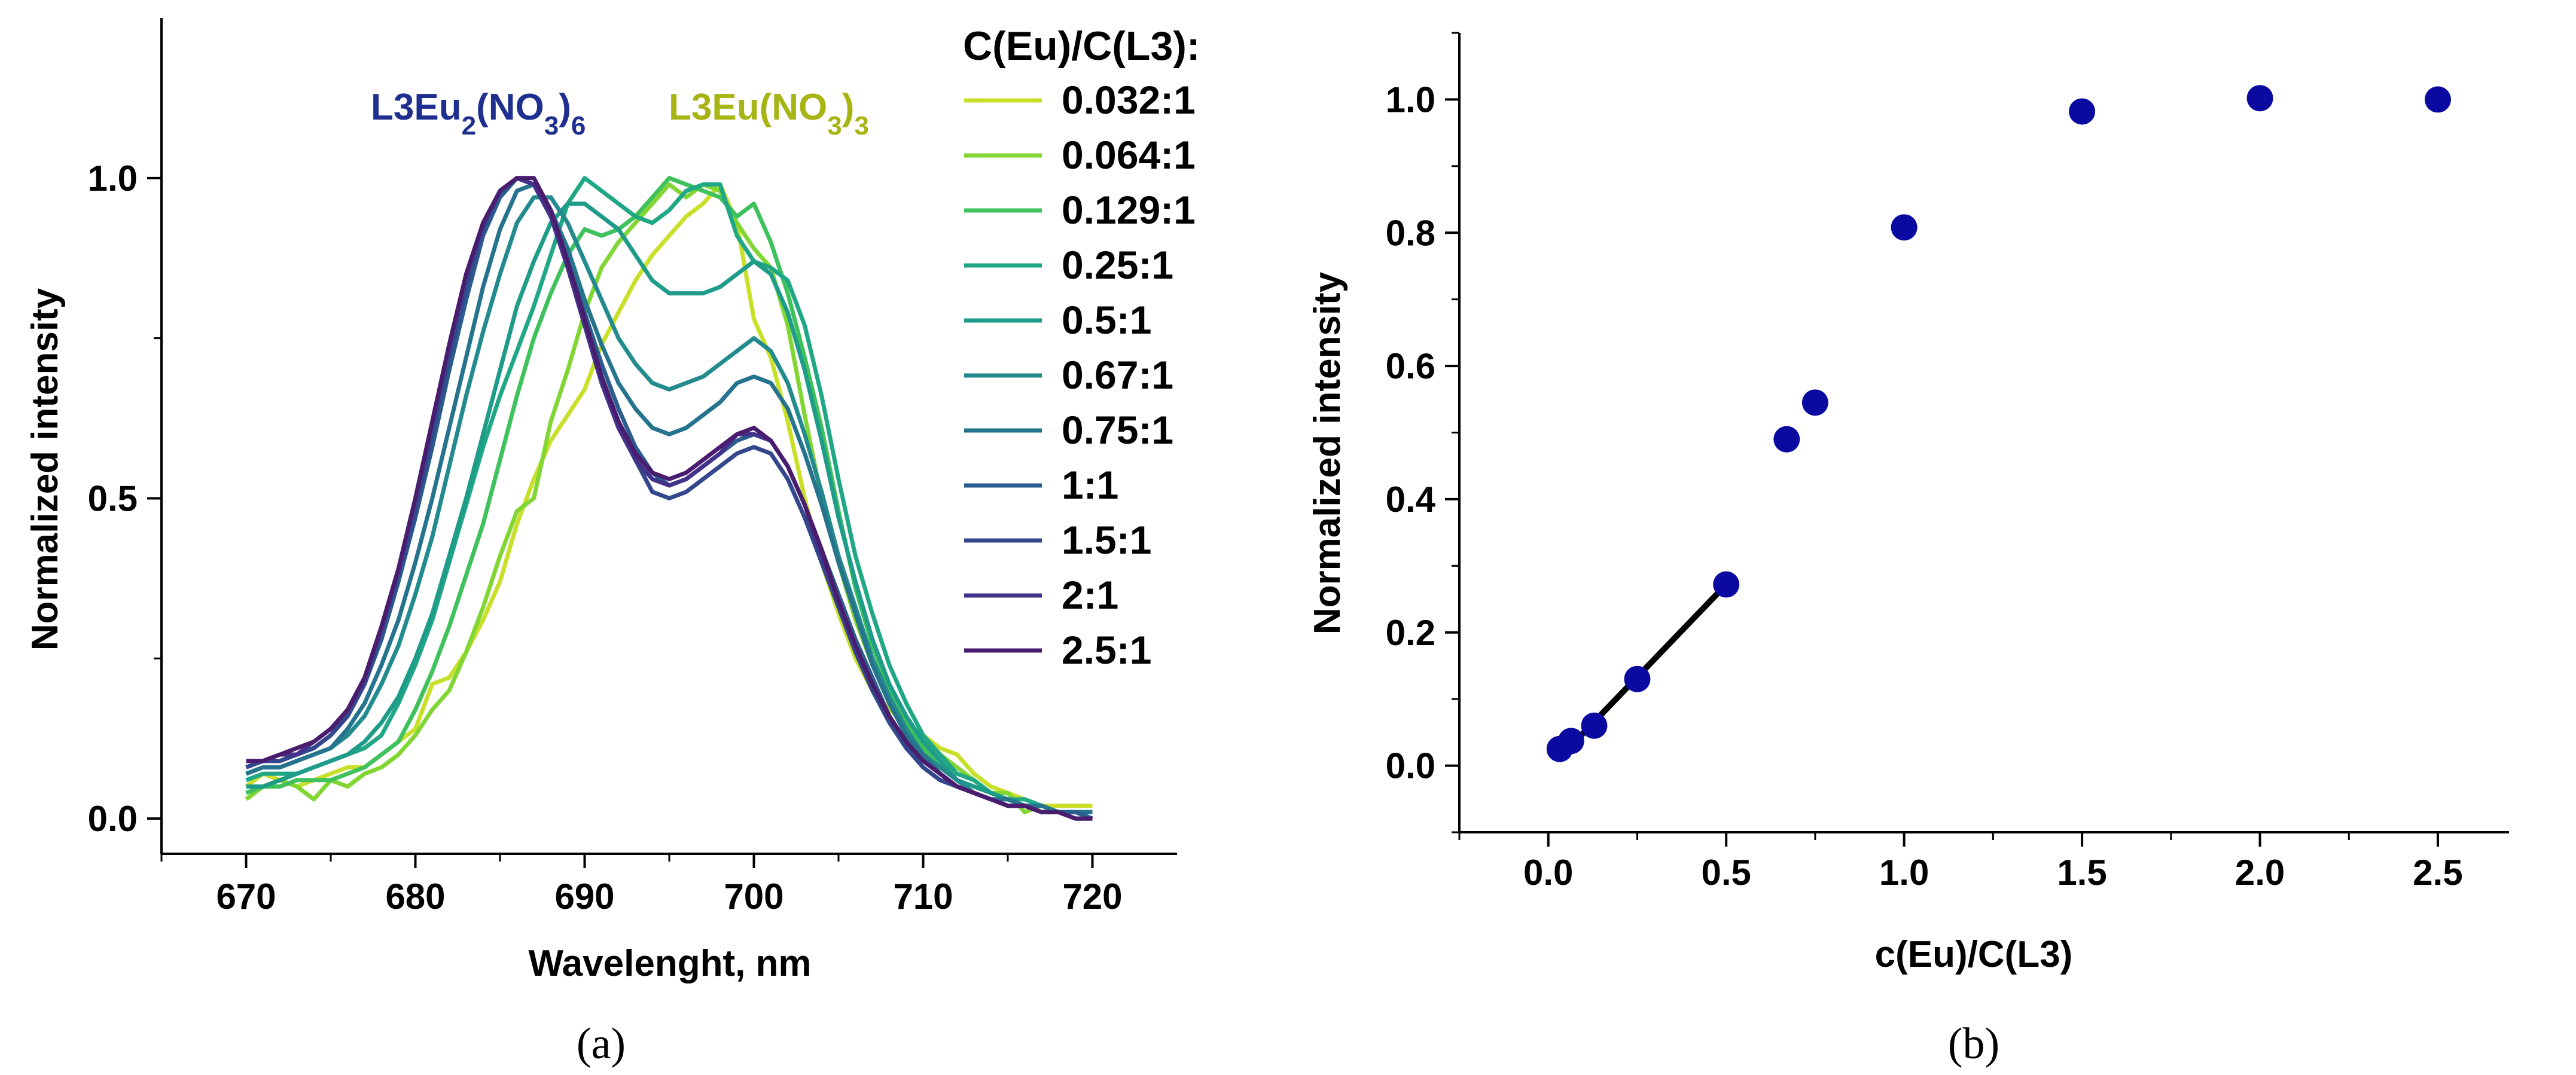  What do you see at coordinates (1726, 873) in the screenshot?
I see `panel-b-x-tick-label: 0.5` at bounding box center [1726, 873].